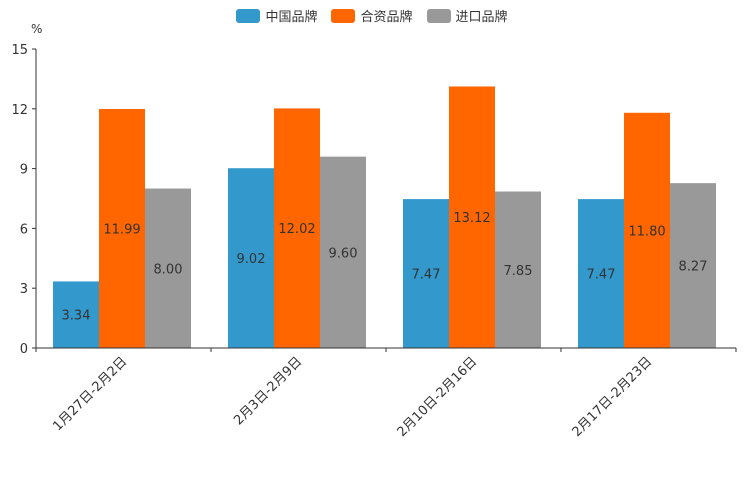  I want to click on bar-value-label: 8.00, so click(168, 269).